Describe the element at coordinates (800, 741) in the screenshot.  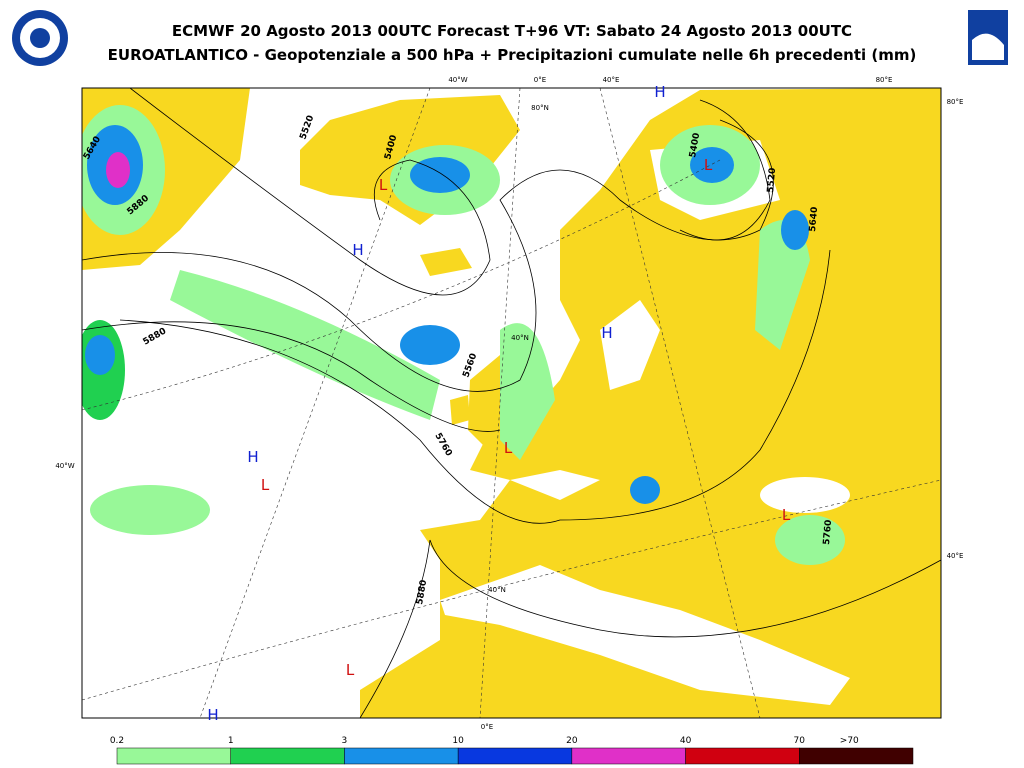
I see `legend-label: 70` at that location.